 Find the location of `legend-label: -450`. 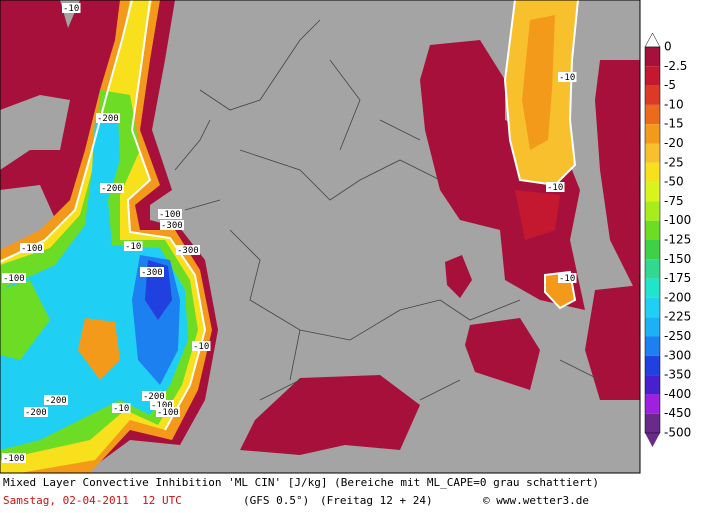

legend-label: -450 is located at coordinates (677, 413).